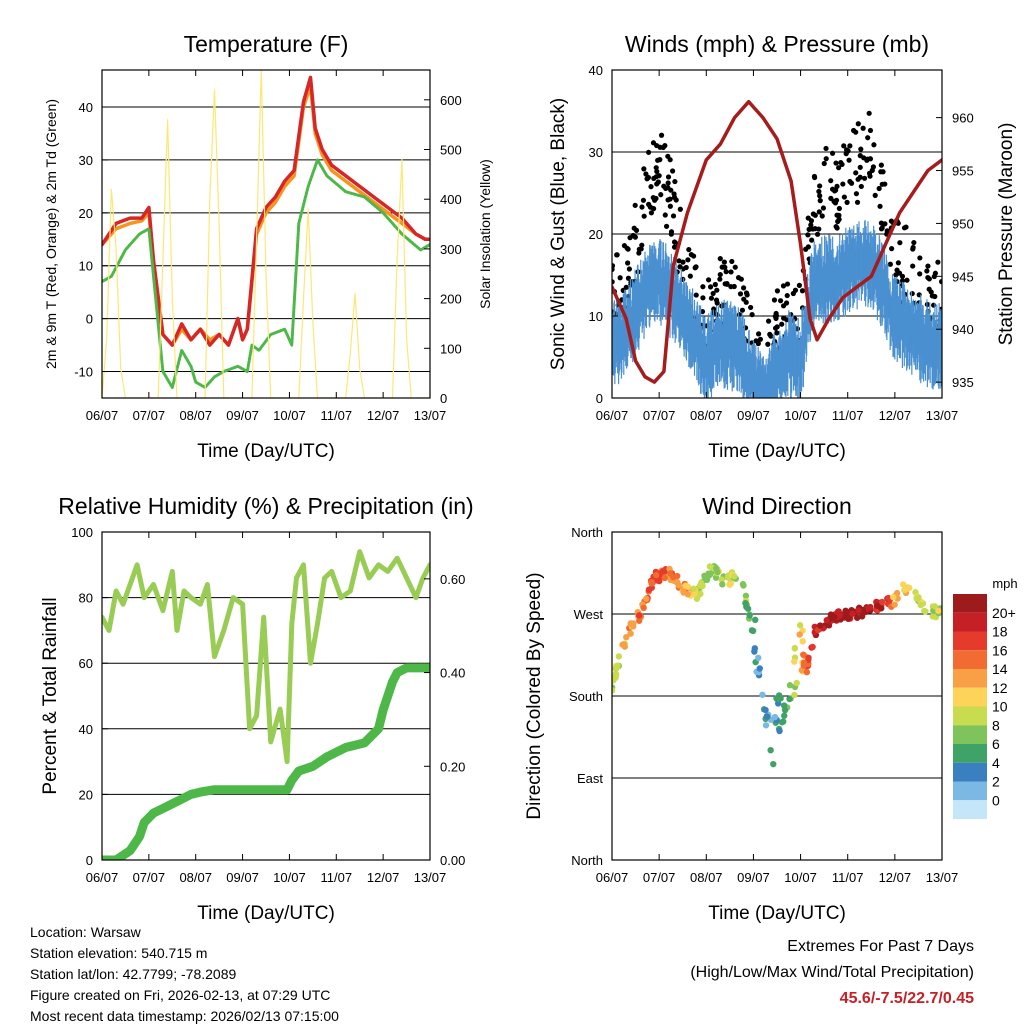  What do you see at coordinates (1006, 234) in the screenshot?
I see `y2-axis-label: Station Pressure (Maroon)` at bounding box center [1006, 234].